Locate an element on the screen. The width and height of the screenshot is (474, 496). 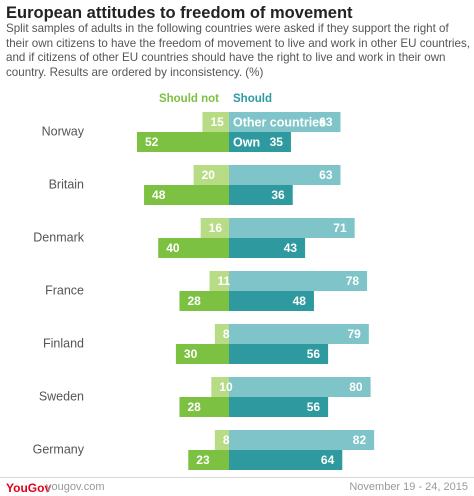
should-not-value-label: 16 is located at coordinates (216, 228).